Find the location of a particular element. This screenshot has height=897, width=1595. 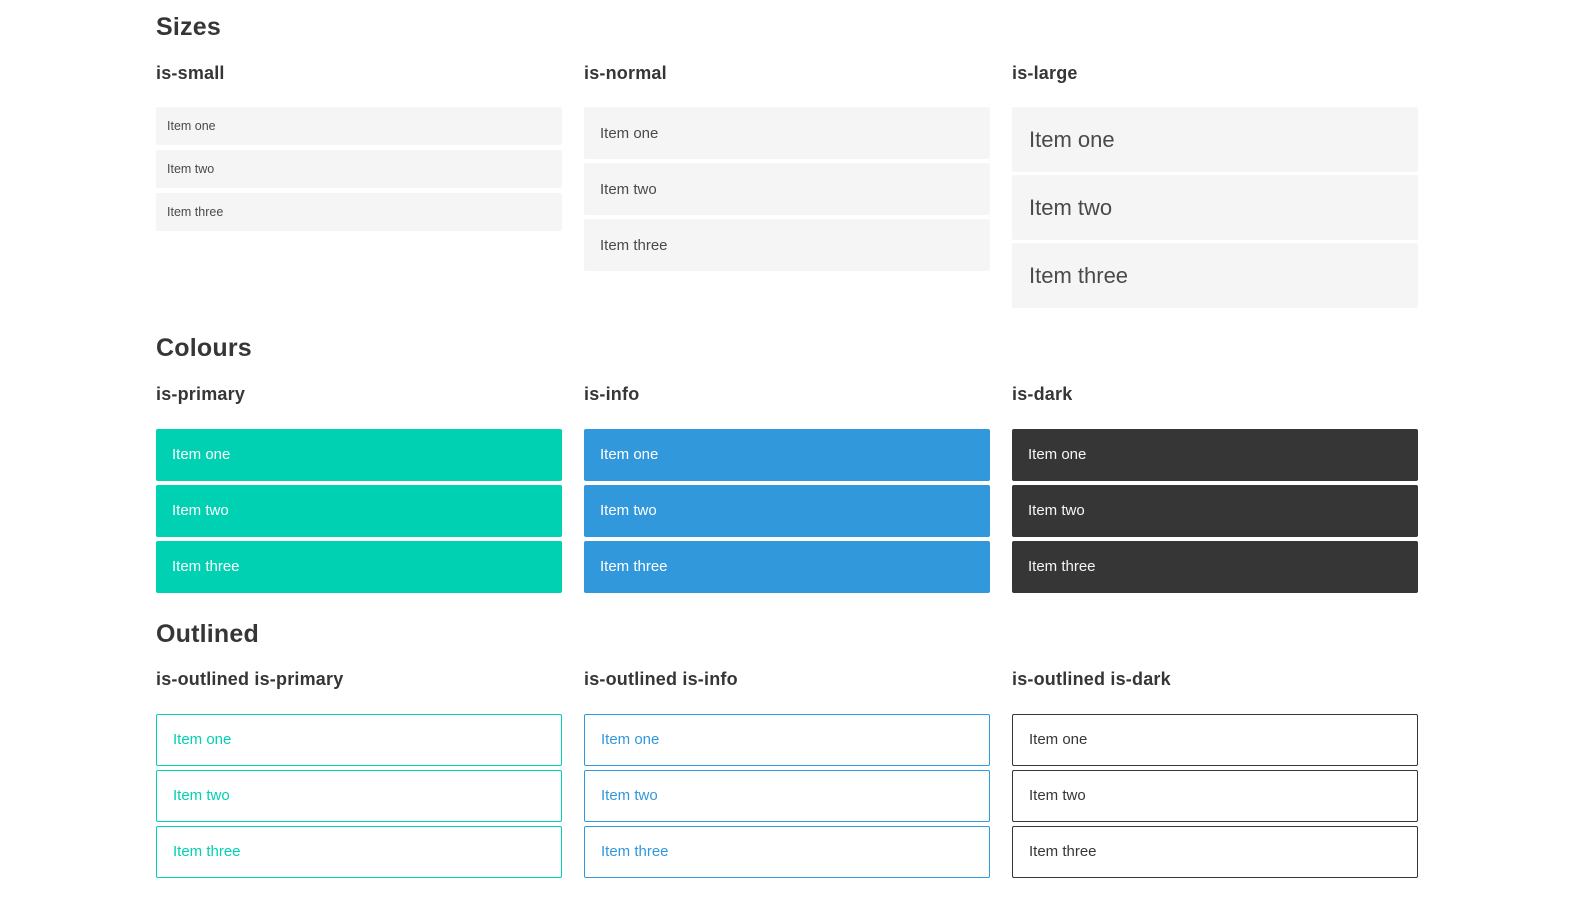

group-is-small: is-small Item one Item two Item three is located at coordinates (359, 187).